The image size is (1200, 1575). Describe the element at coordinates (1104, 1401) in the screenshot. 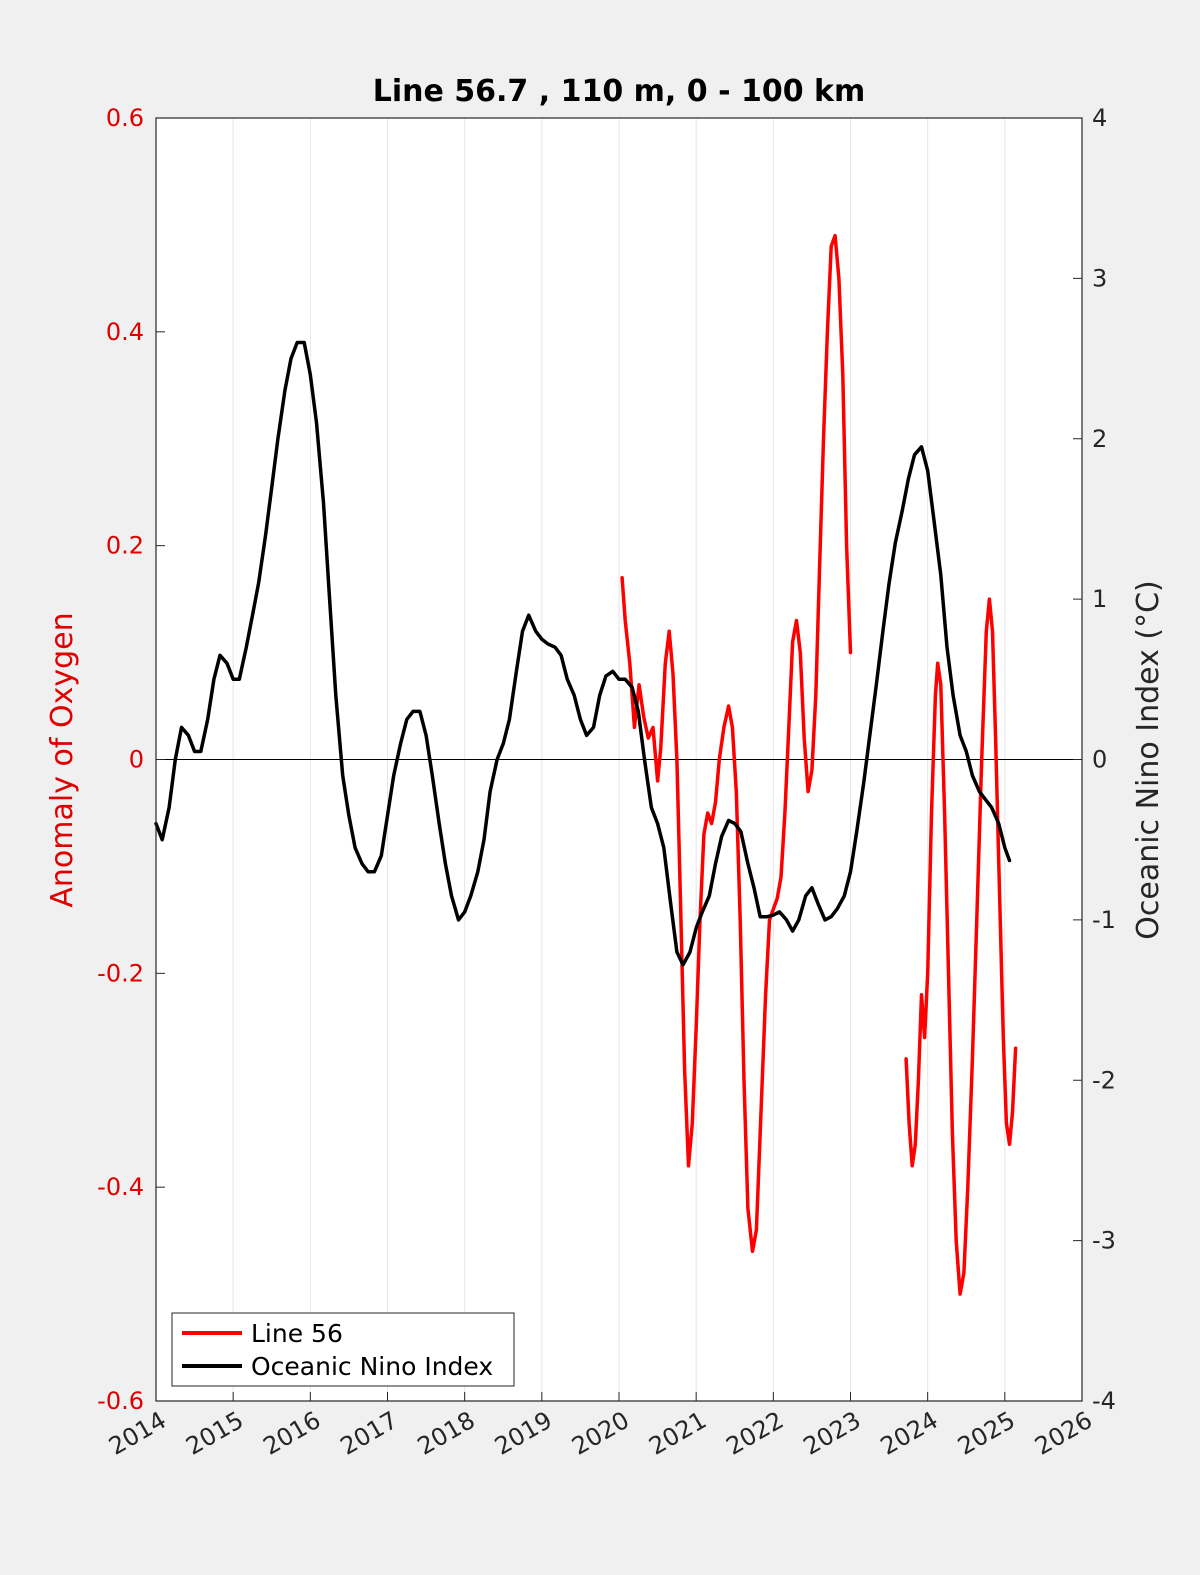

I see `y-right-tick-label: -4` at that location.